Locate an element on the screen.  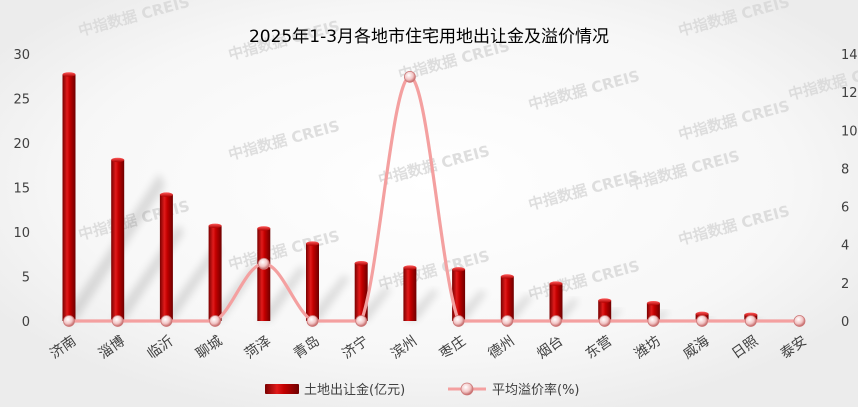
right-axis-tick-label: 6 is located at coordinates (845, 208).